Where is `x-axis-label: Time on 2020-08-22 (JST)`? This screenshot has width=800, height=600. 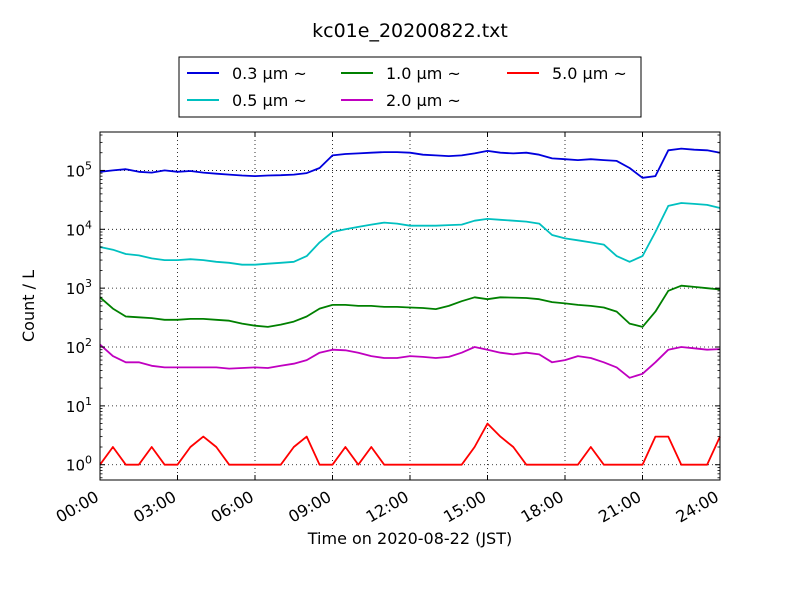
x-axis-label: Time on 2020-08-22 (JST) is located at coordinates (409, 538).